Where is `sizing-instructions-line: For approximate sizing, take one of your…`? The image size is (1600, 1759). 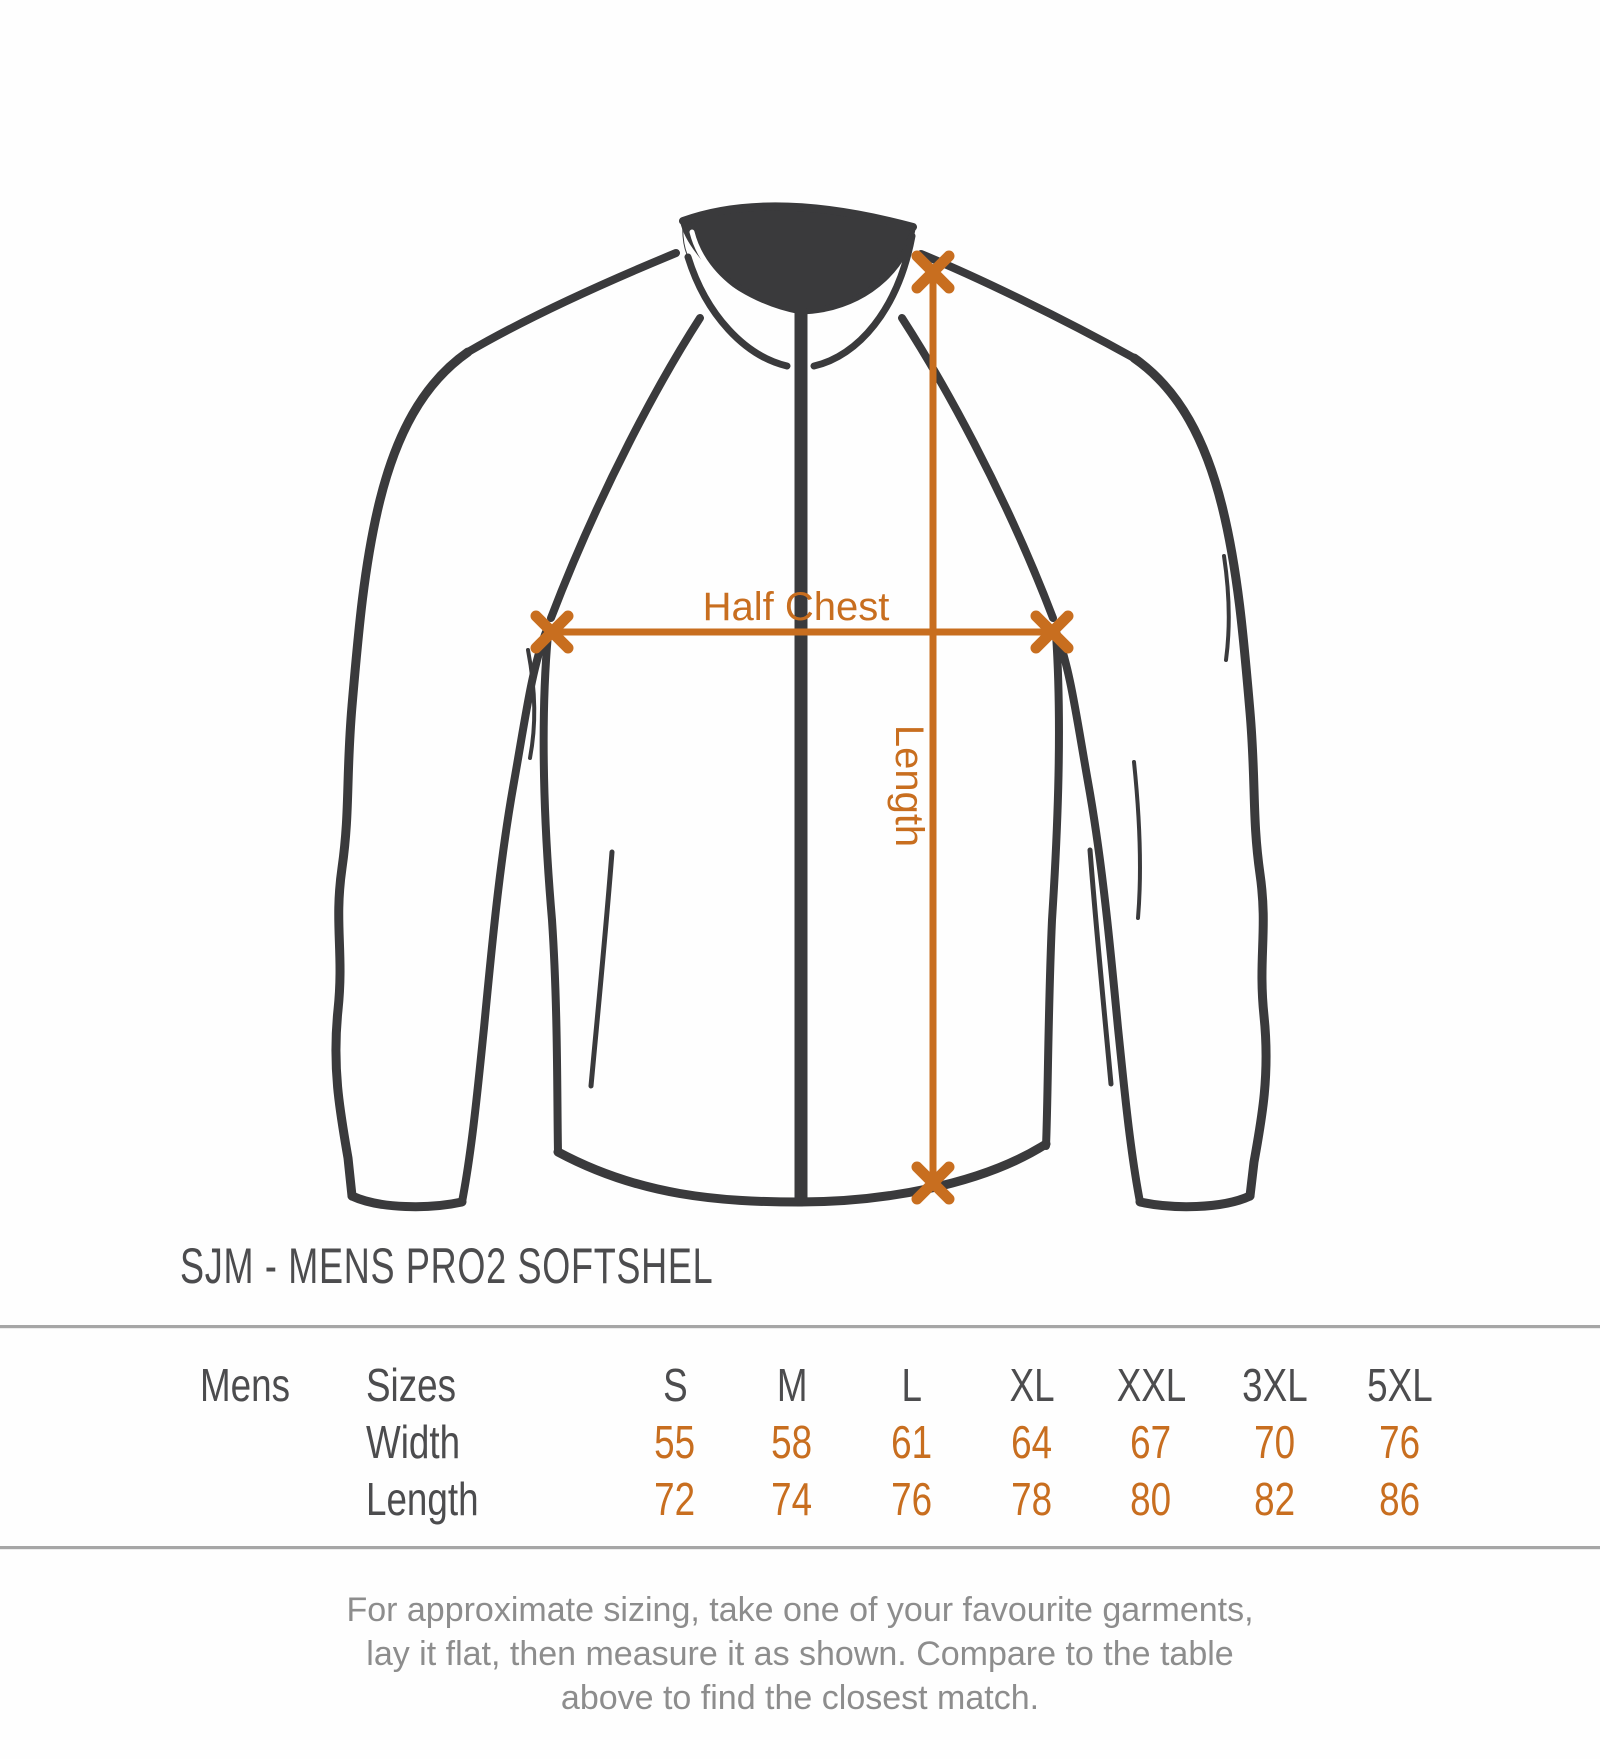
sizing-instructions-line: For approximate sizing, take one of your… is located at coordinates (800, 1610).